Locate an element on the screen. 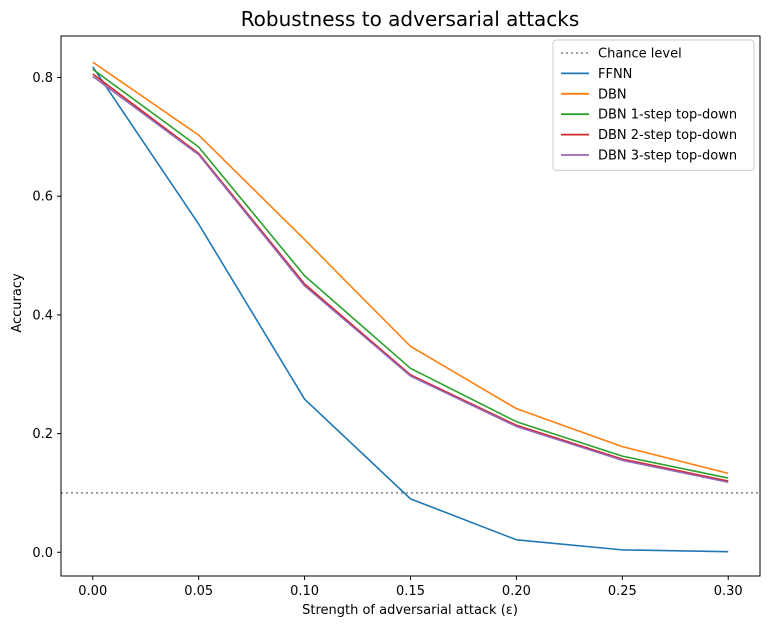 The image size is (768, 630). legend-entry-4: DBN 2-step top-down is located at coordinates (649, 135).